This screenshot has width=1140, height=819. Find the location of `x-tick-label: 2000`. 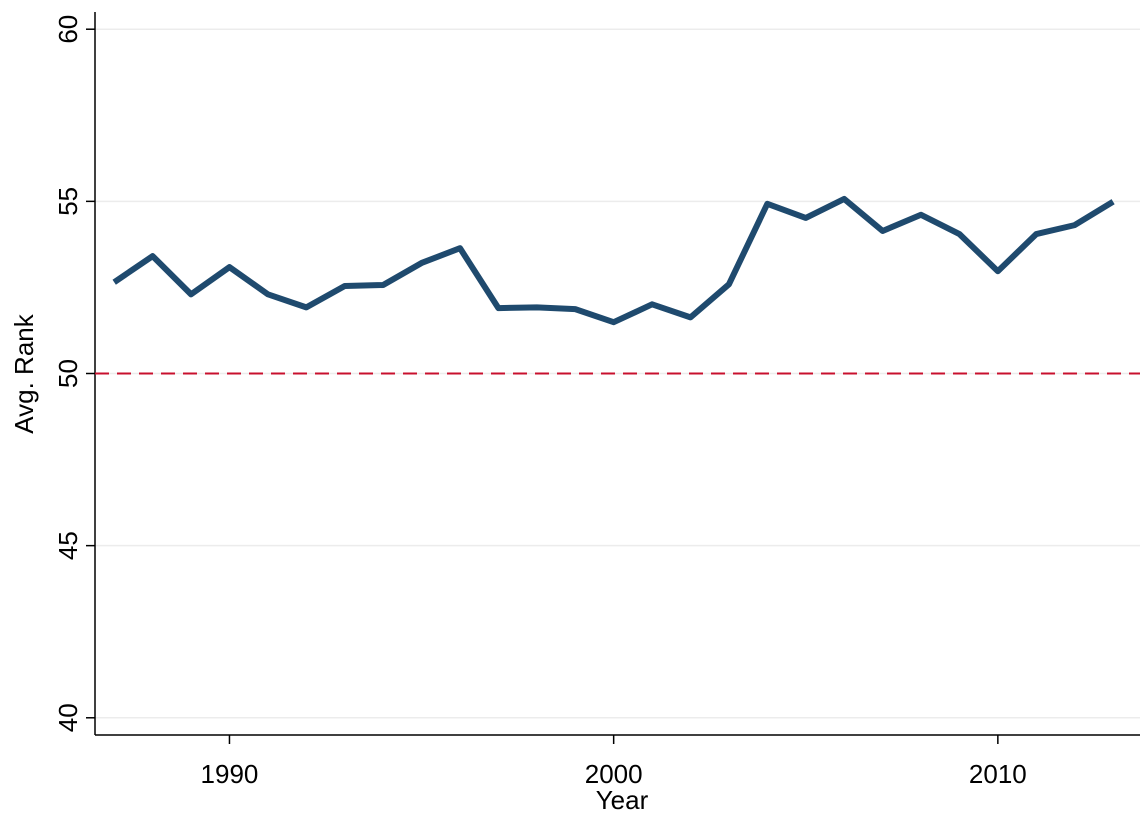

x-tick-label: 2000 is located at coordinates (614, 774).